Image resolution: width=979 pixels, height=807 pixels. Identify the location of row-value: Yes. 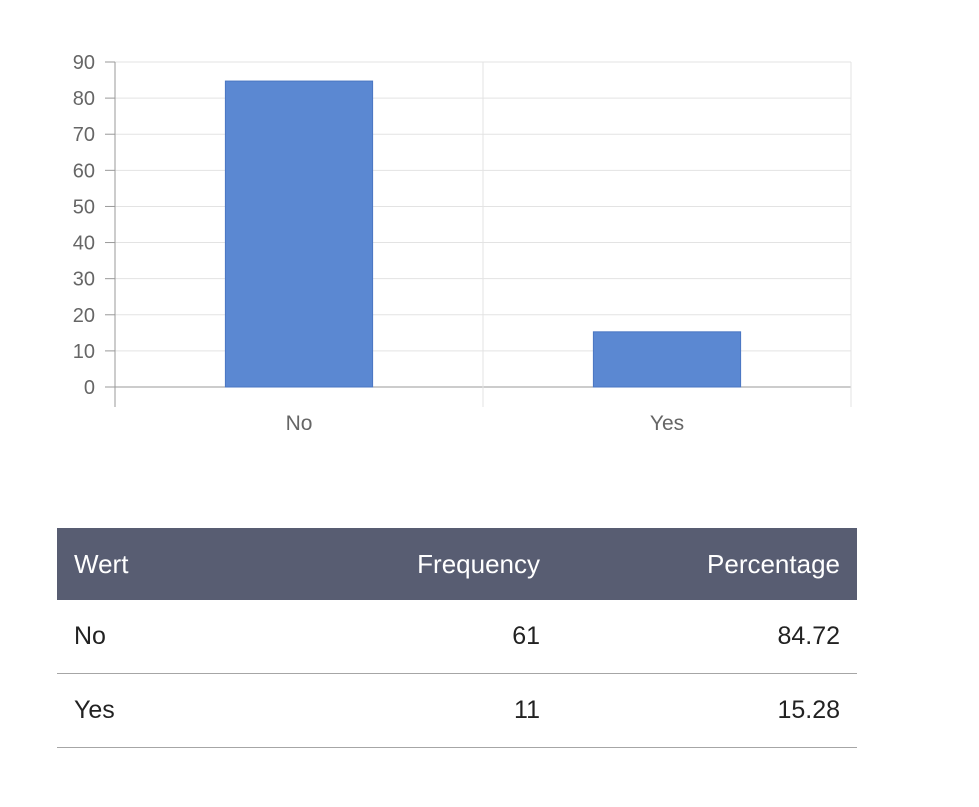
(187, 710).